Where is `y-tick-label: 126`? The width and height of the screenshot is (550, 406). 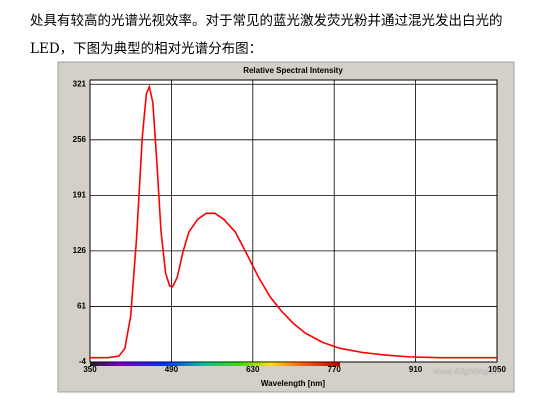
y-tick-label: 126 is located at coordinates (80, 250).